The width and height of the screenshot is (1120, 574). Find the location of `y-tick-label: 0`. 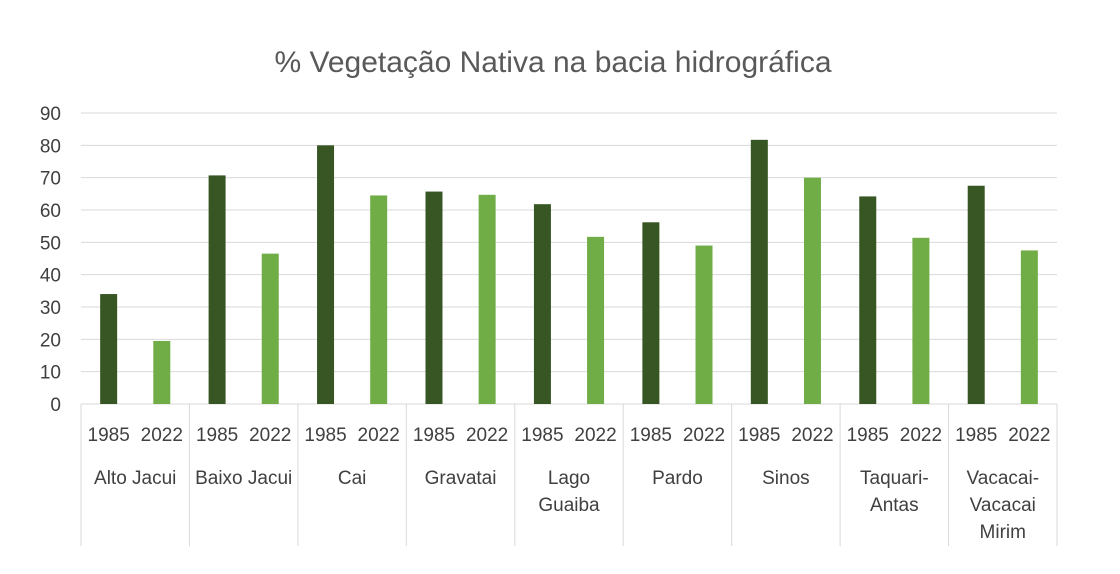

y-tick-label: 0 is located at coordinates (55, 405).